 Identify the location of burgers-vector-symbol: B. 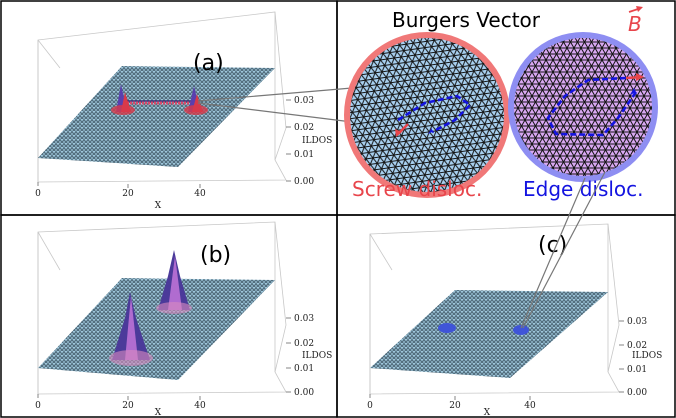
(635, 24).